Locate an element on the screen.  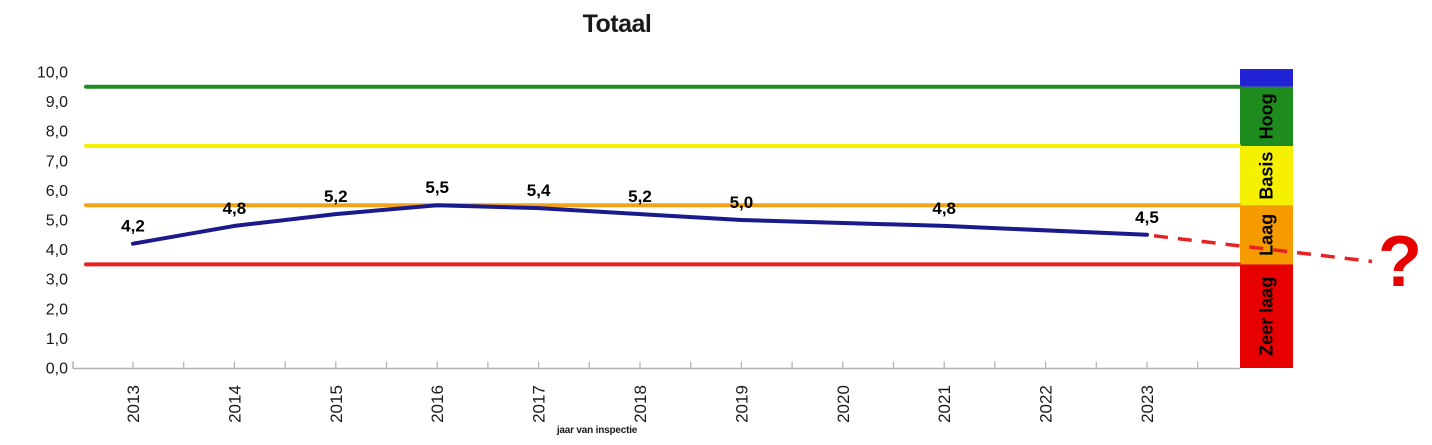
x-tick-label: 2021 is located at coordinates (944, 404).